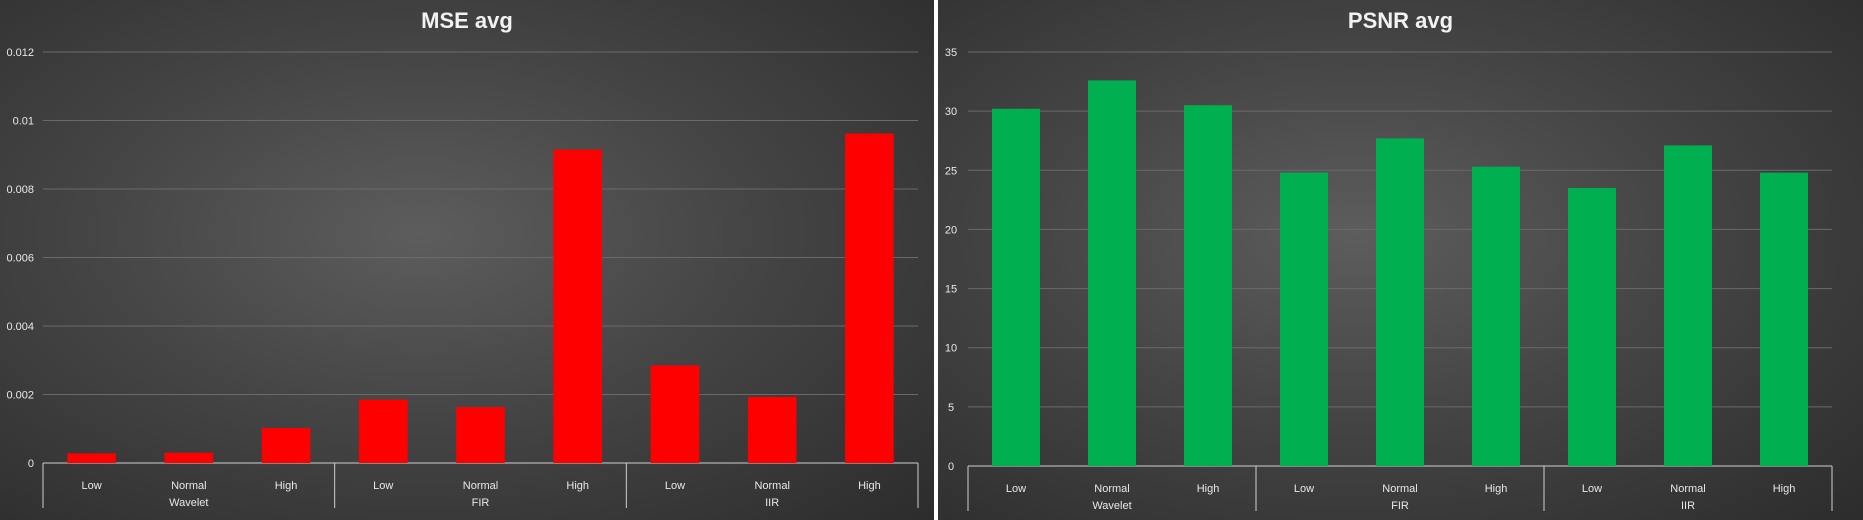 The image size is (1863, 520). What do you see at coordinates (951, 171) in the screenshot?
I see `psnr-y-tick-label: 25` at bounding box center [951, 171].